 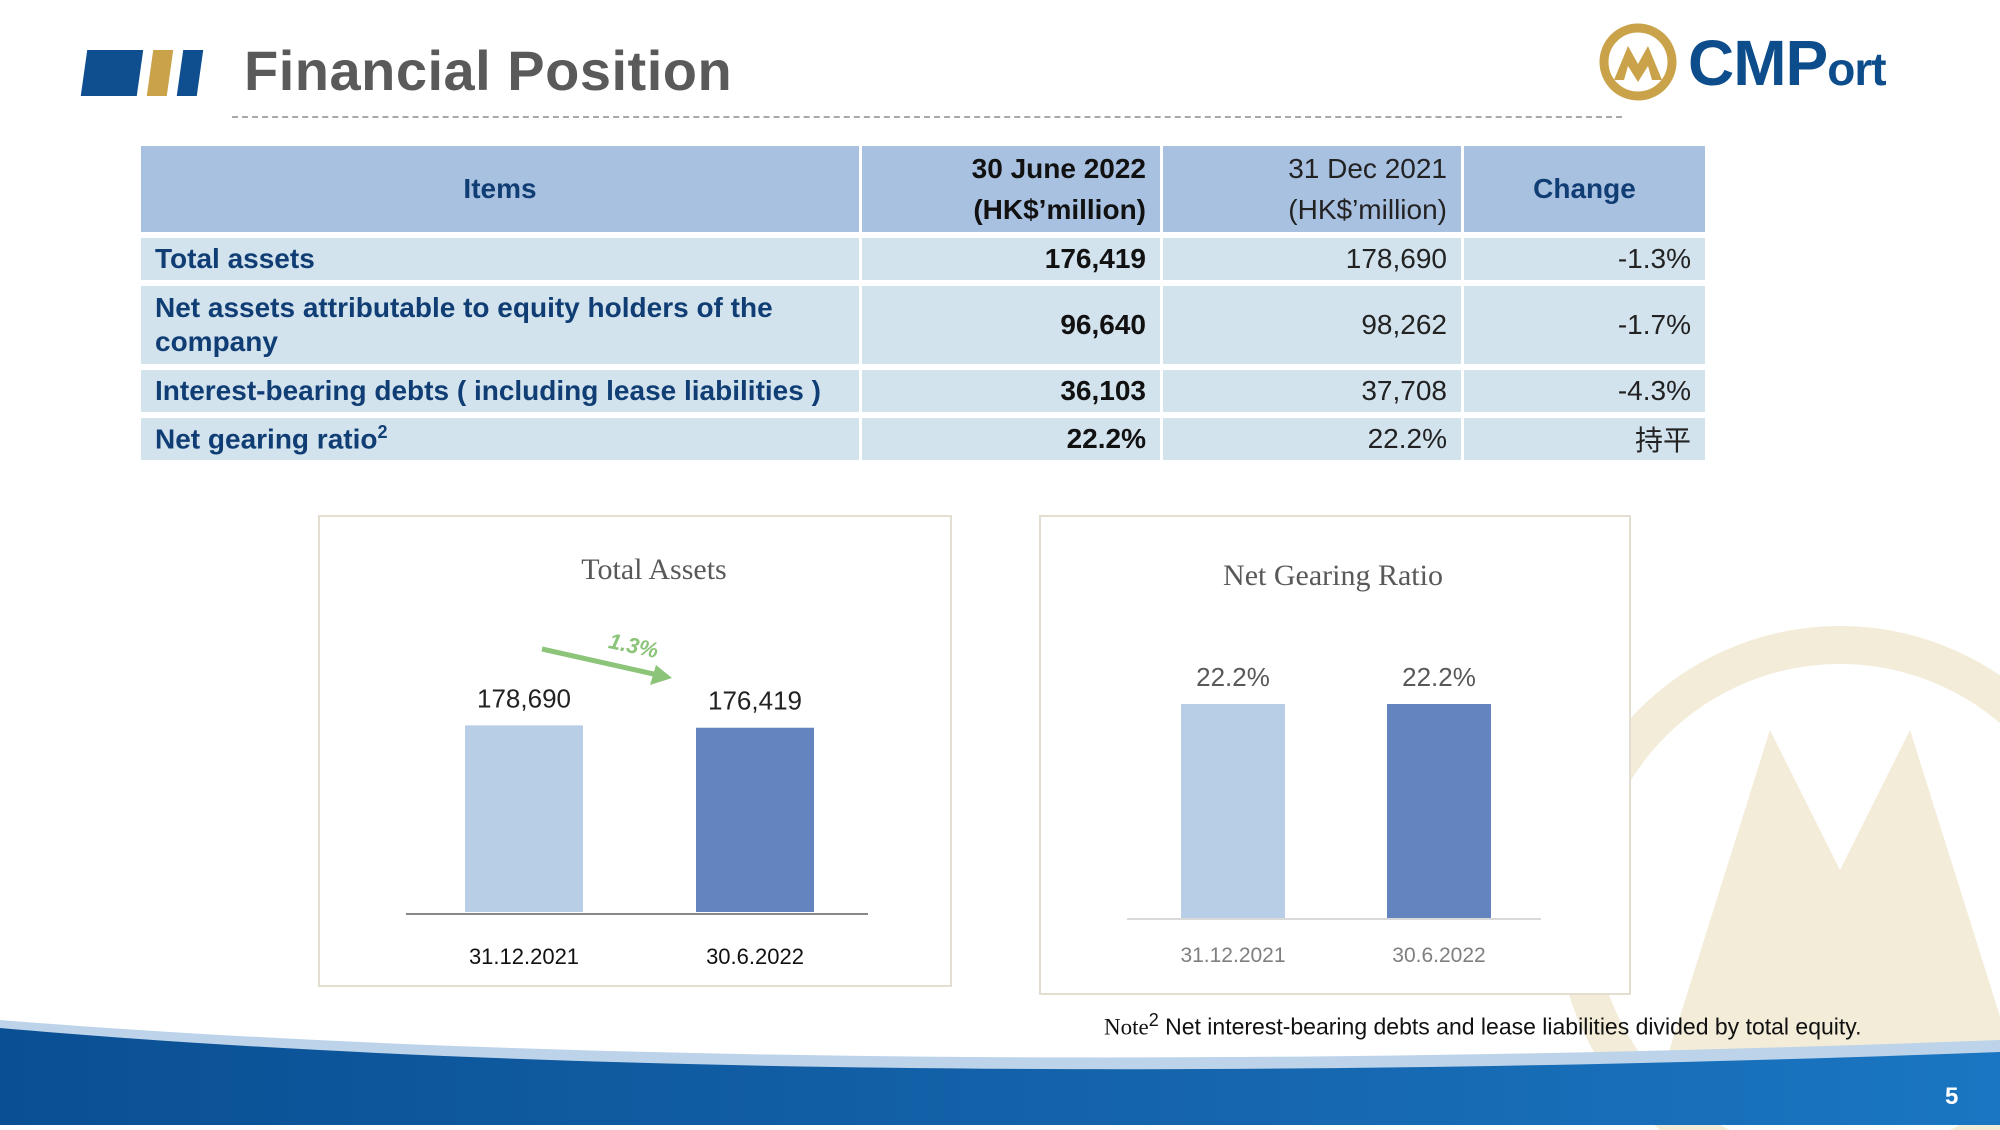 I want to click on change-annotation: 1.3%, so click(x=633, y=645).